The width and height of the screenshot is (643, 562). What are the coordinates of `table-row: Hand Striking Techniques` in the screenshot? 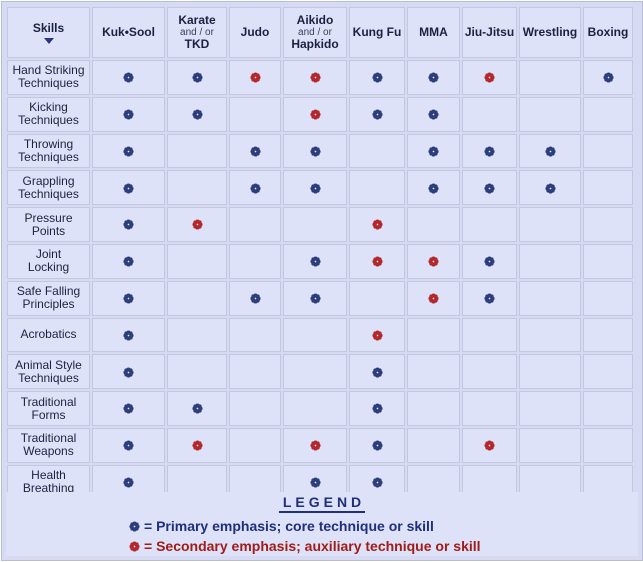 It's located at (320, 77).